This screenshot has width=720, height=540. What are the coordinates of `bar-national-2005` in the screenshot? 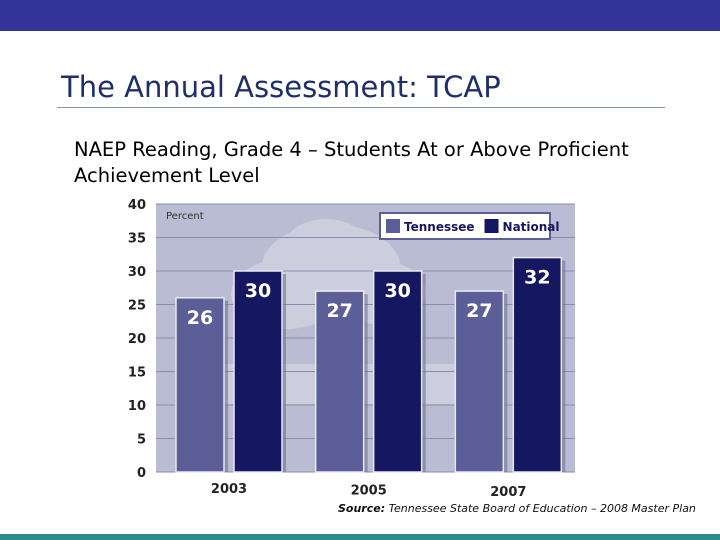 It's located at (397, 371).